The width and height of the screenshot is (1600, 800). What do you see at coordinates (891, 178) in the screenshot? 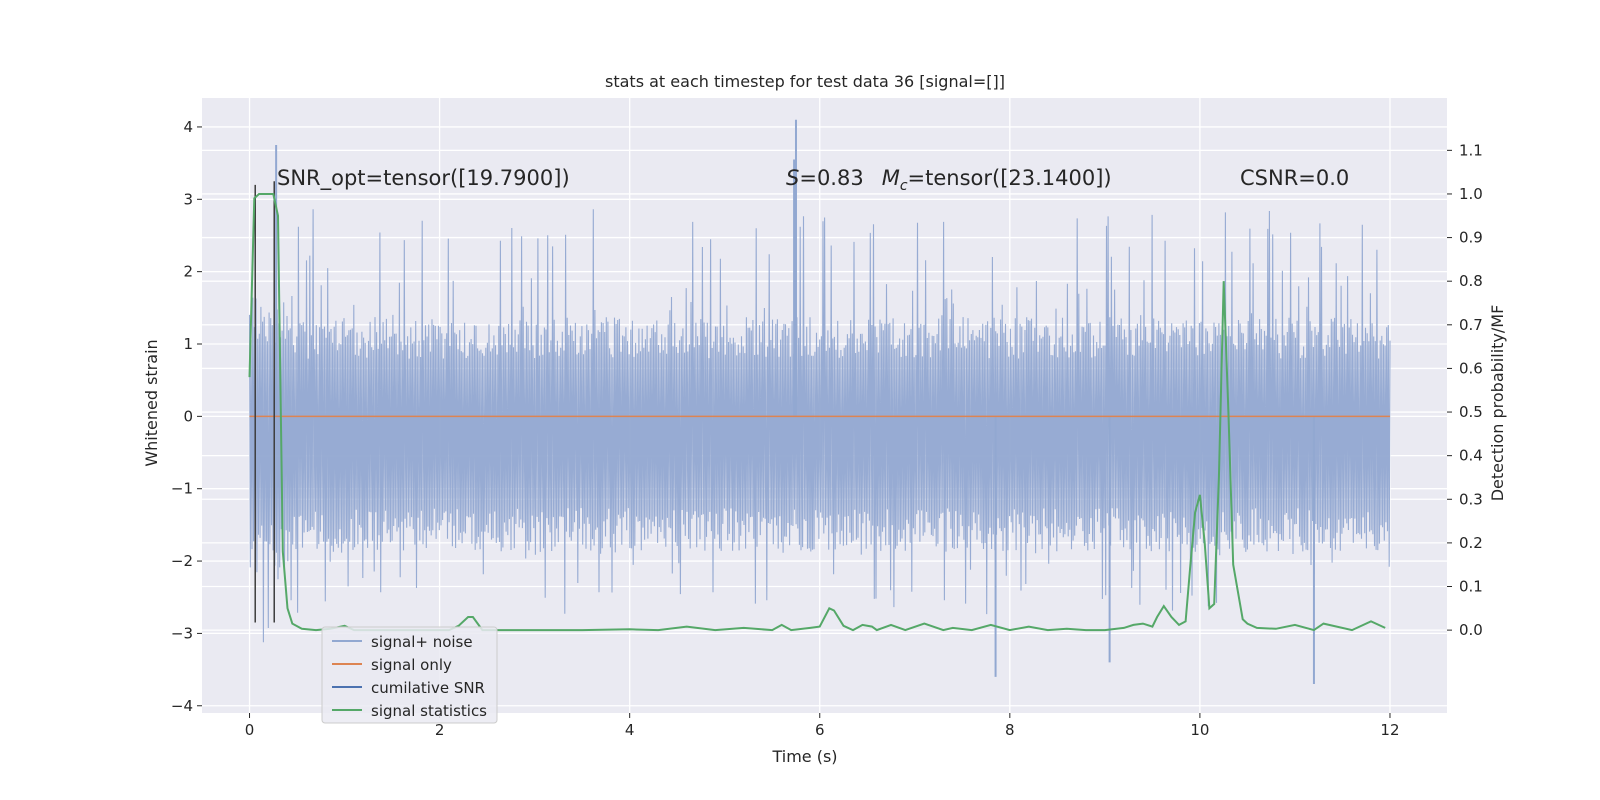
I see `annotation-mc-symbol: M` at bounding box center [891, 178].